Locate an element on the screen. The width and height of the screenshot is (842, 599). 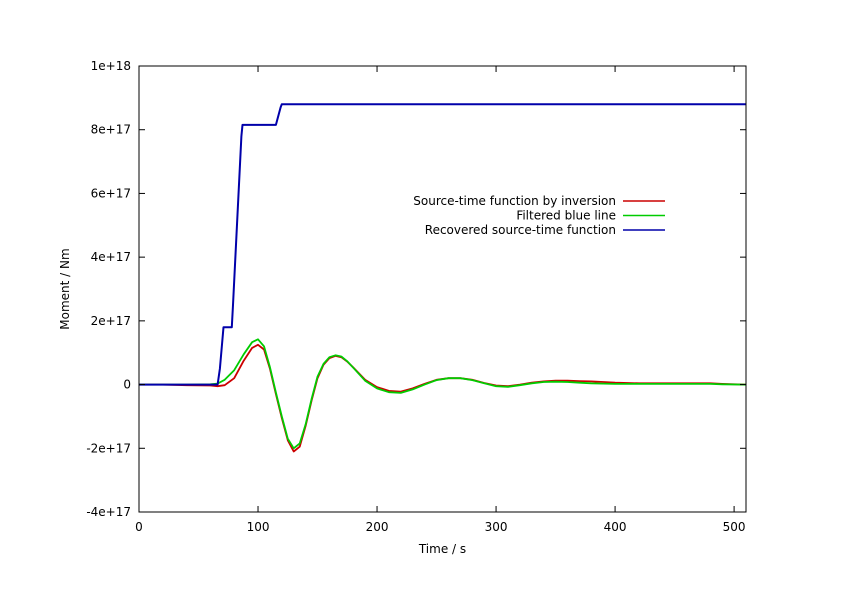
x-tick-label: 400 is located at coordinates (615, 527).